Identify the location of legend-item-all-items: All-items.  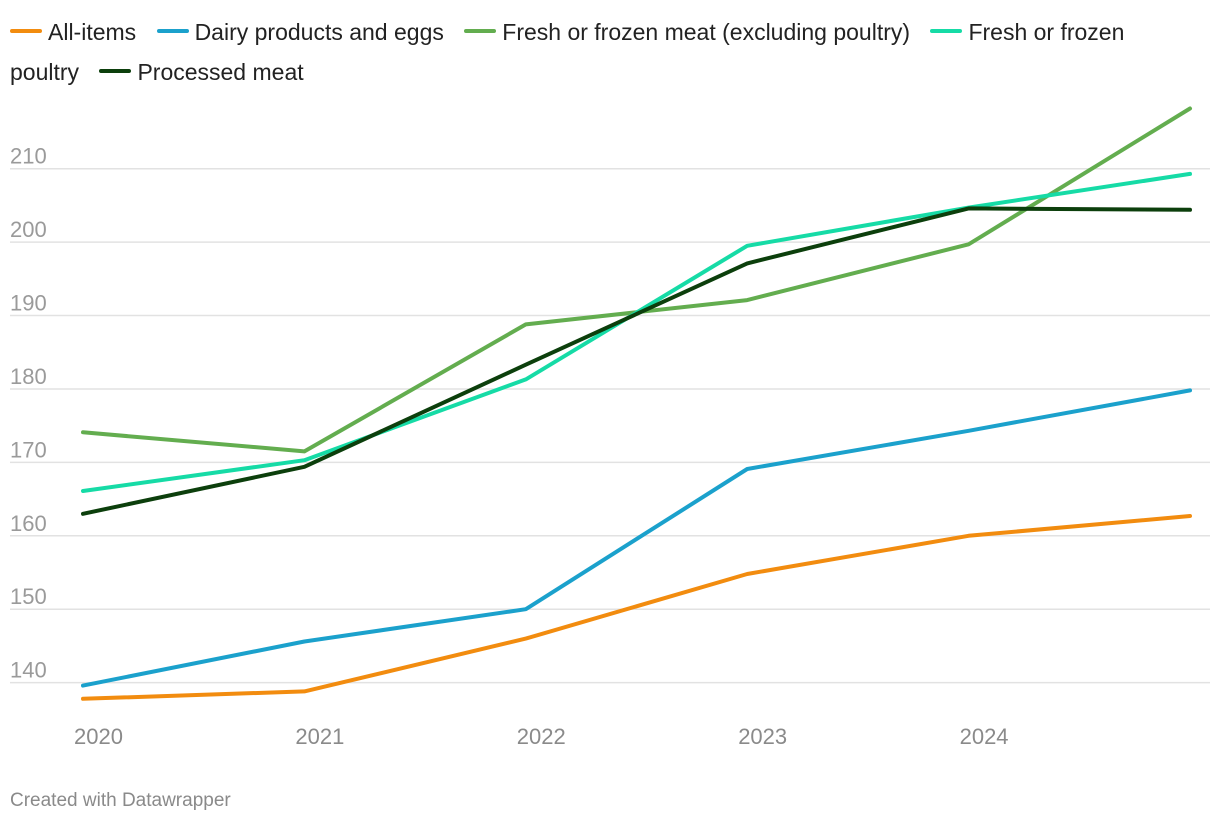
(73, 32).